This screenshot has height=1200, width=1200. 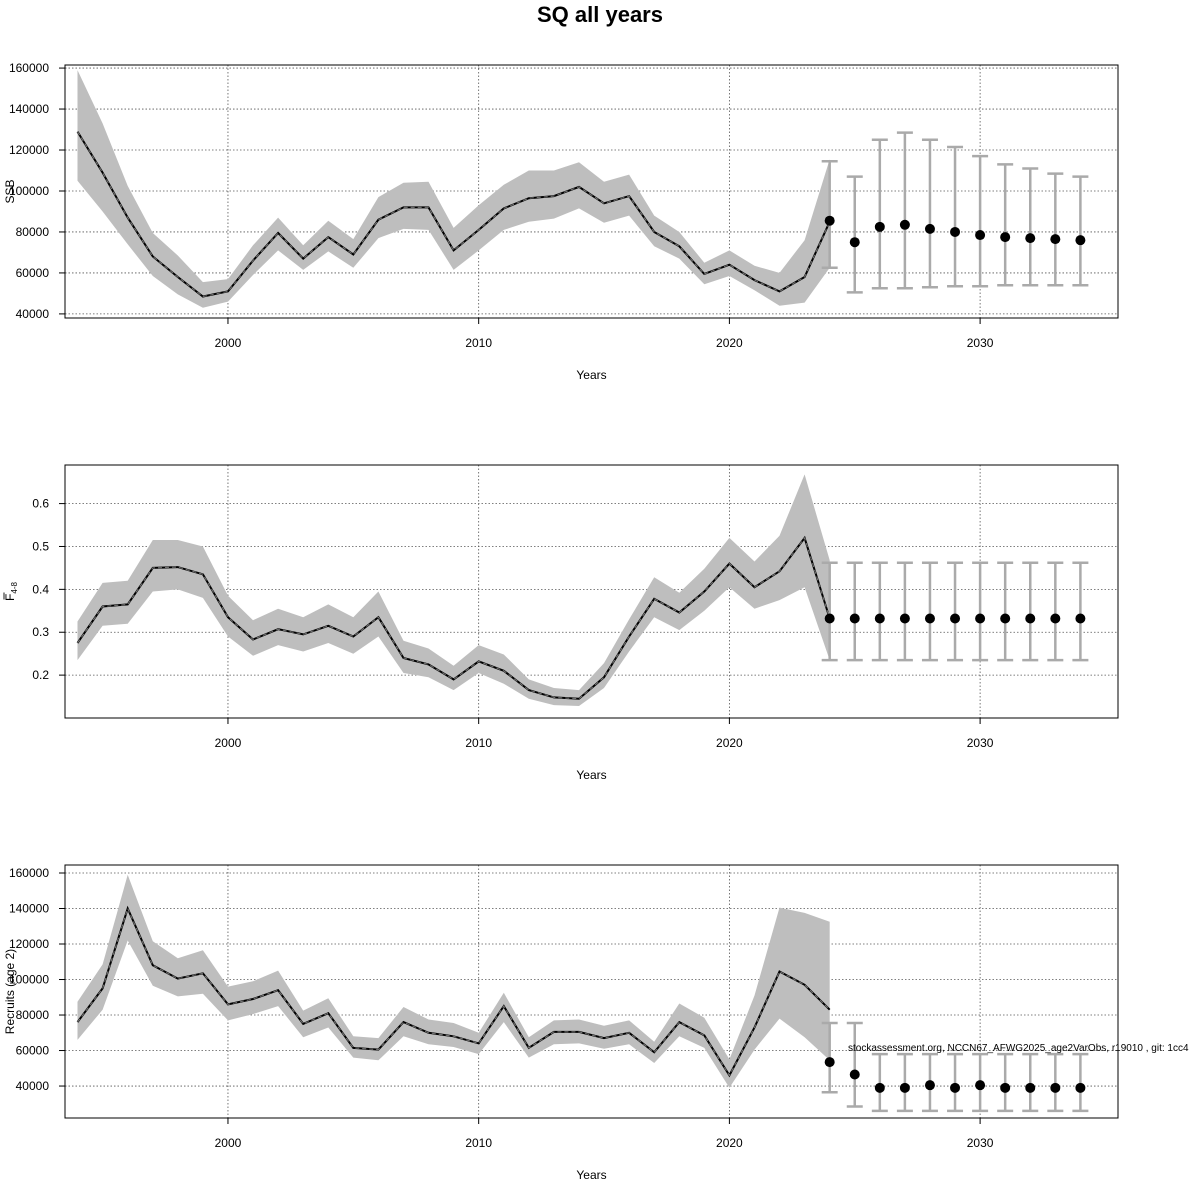 What do you see at coordinates (40, 632) in the screenshot?
I see `y-tick-label: 0.3` at bounding box center [40, 632].